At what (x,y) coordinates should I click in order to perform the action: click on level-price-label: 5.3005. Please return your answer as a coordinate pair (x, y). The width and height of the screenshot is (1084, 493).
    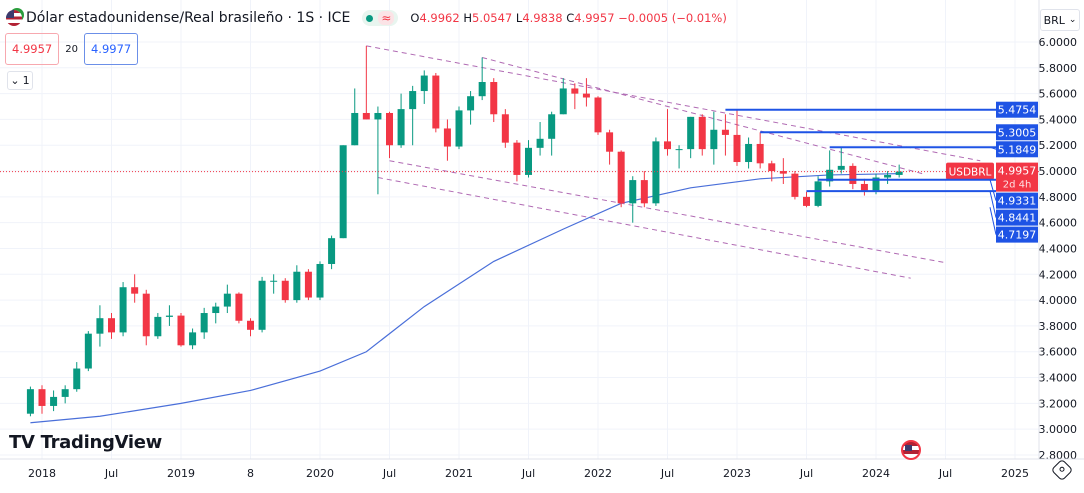
    Looking at the image, I should click on (1017, 132).